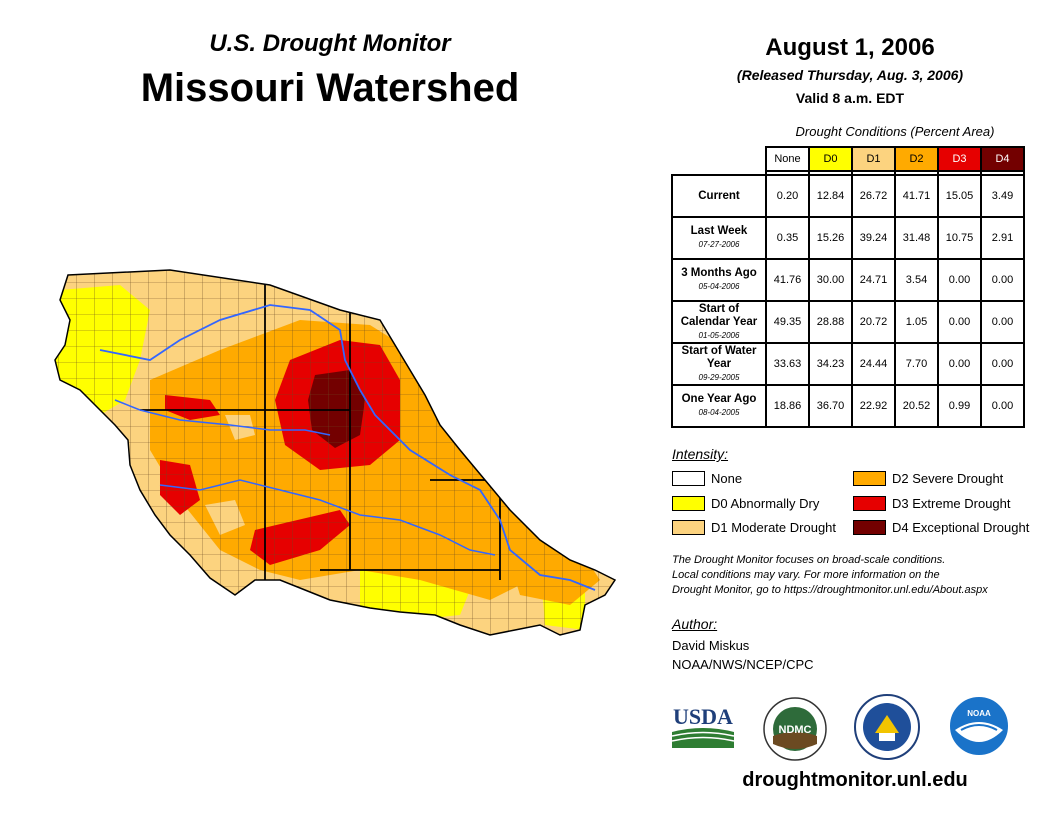 The width and height of the screenshot is (1056, 816). What do you see at coordinates (707, 478) in the screenshot?
I see `legend-item-none: None` at bounding box center [707, 478].